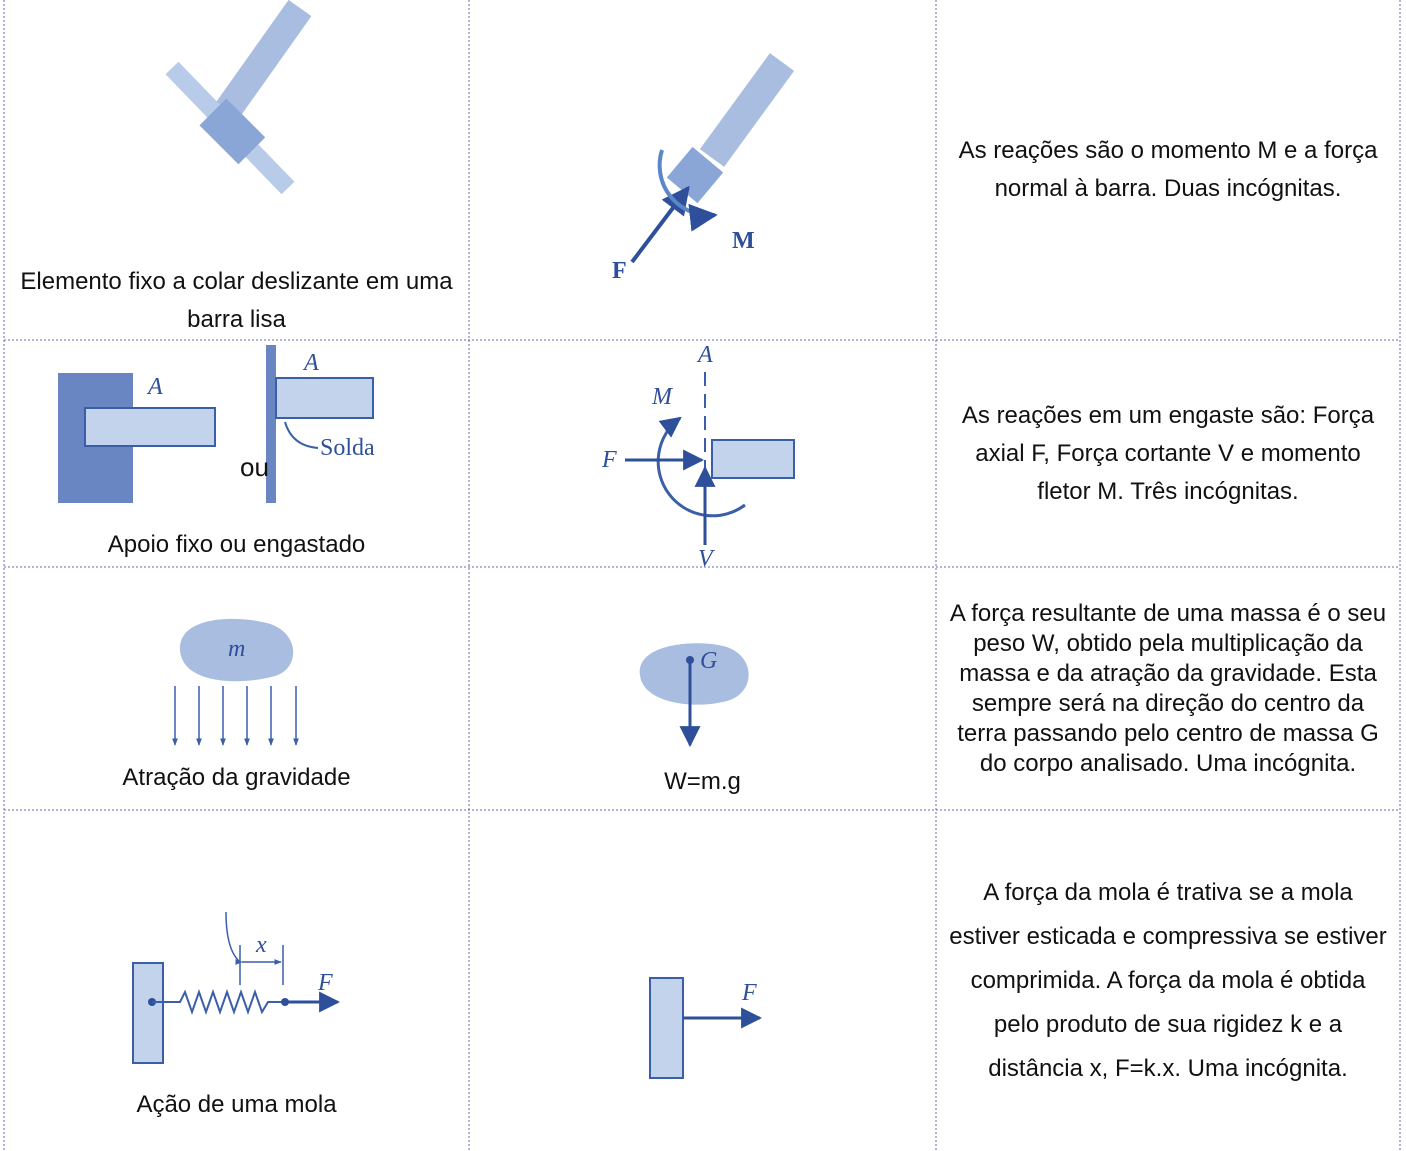 This screenshot has height=1151, width=1406. I want to click on collar-diagram, so click(238, 97).